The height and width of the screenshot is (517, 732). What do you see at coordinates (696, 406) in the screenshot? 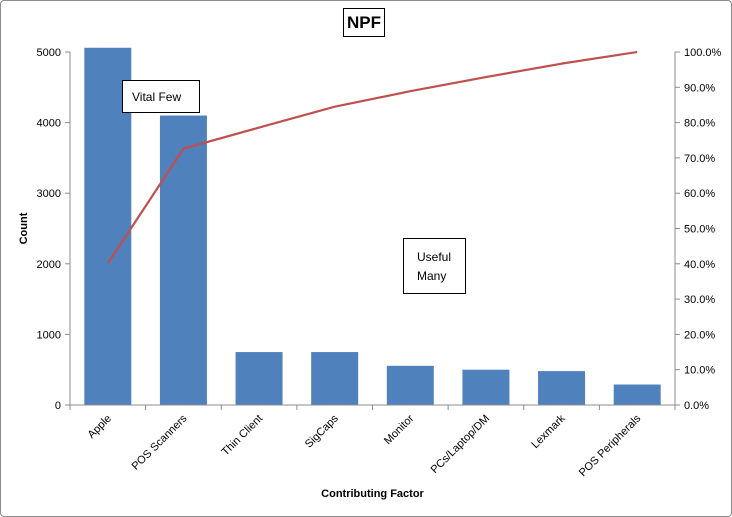
I see `y-tick-label-right-0: 0.0%` at bounding box center [696, 406].